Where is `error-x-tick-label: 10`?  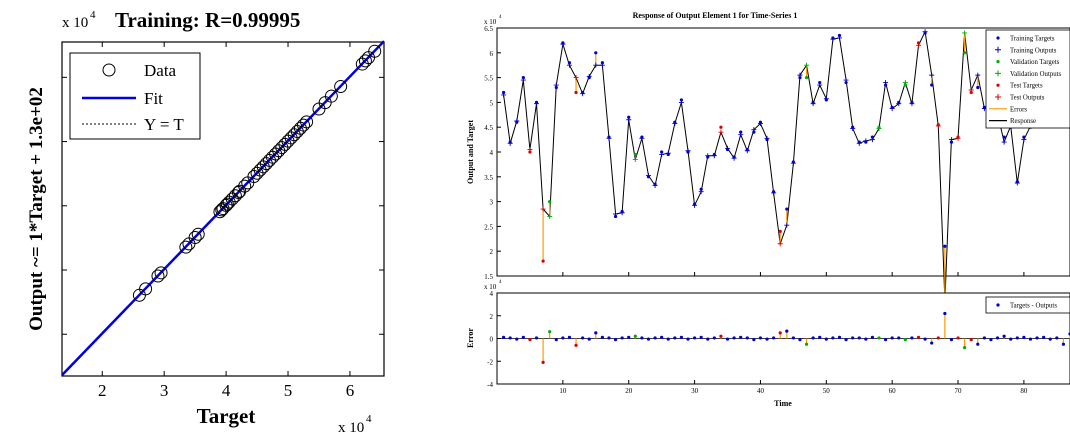
error-x-tick-label: 10 is located at coordinates (563, 391).